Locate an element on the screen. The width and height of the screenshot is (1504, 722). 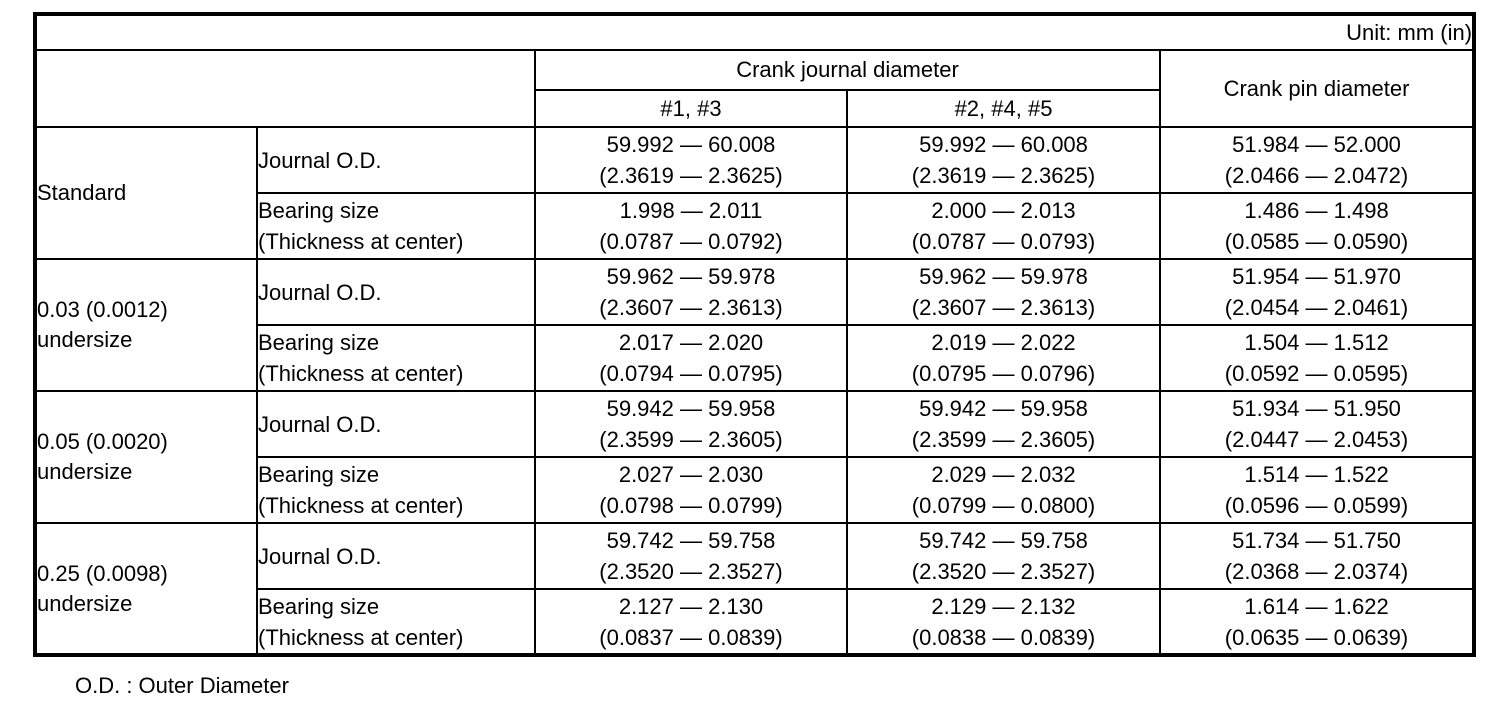
group-label-005-undersize: 0.05 (0.0020) undersize is located at coordinates (146, 457).